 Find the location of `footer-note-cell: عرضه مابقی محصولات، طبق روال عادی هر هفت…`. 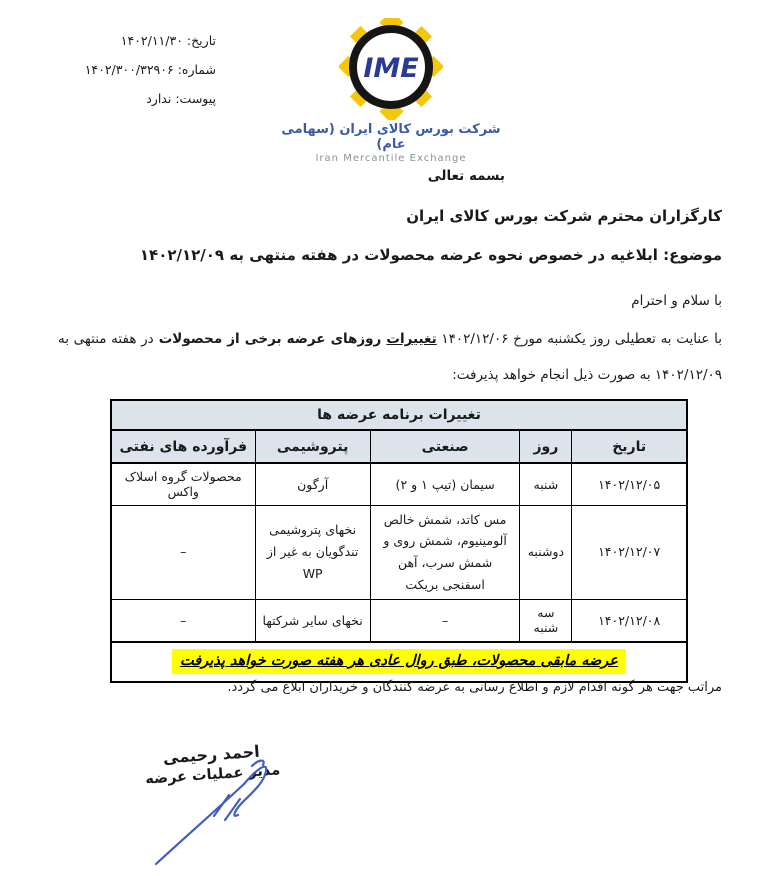

footer-note-cell: عرضه مابقی محصولات، طبق روال عادی هر هفت… is located at coordinates (399, 661).